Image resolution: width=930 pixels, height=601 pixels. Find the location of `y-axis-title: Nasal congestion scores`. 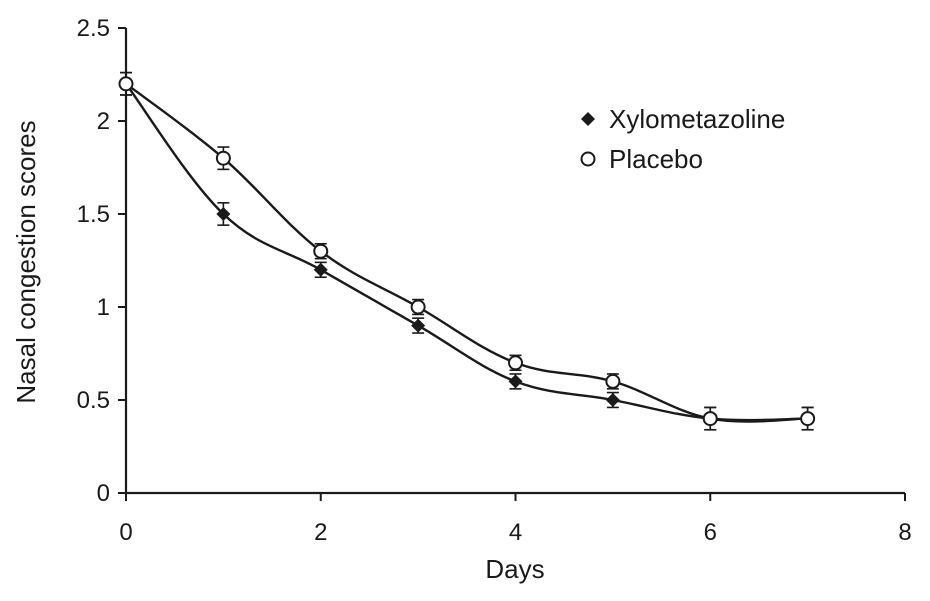

y-axis-title: Nasal congestion scores is located at coordinates (26, 261).